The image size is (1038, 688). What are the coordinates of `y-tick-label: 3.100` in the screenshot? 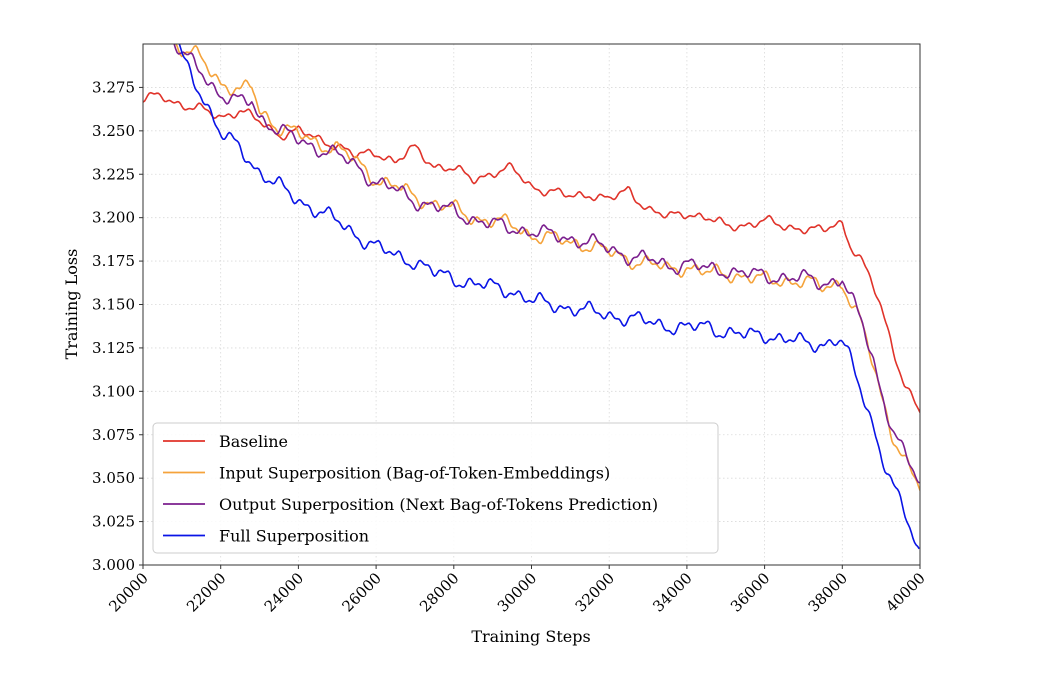 It's located at (113, 391).